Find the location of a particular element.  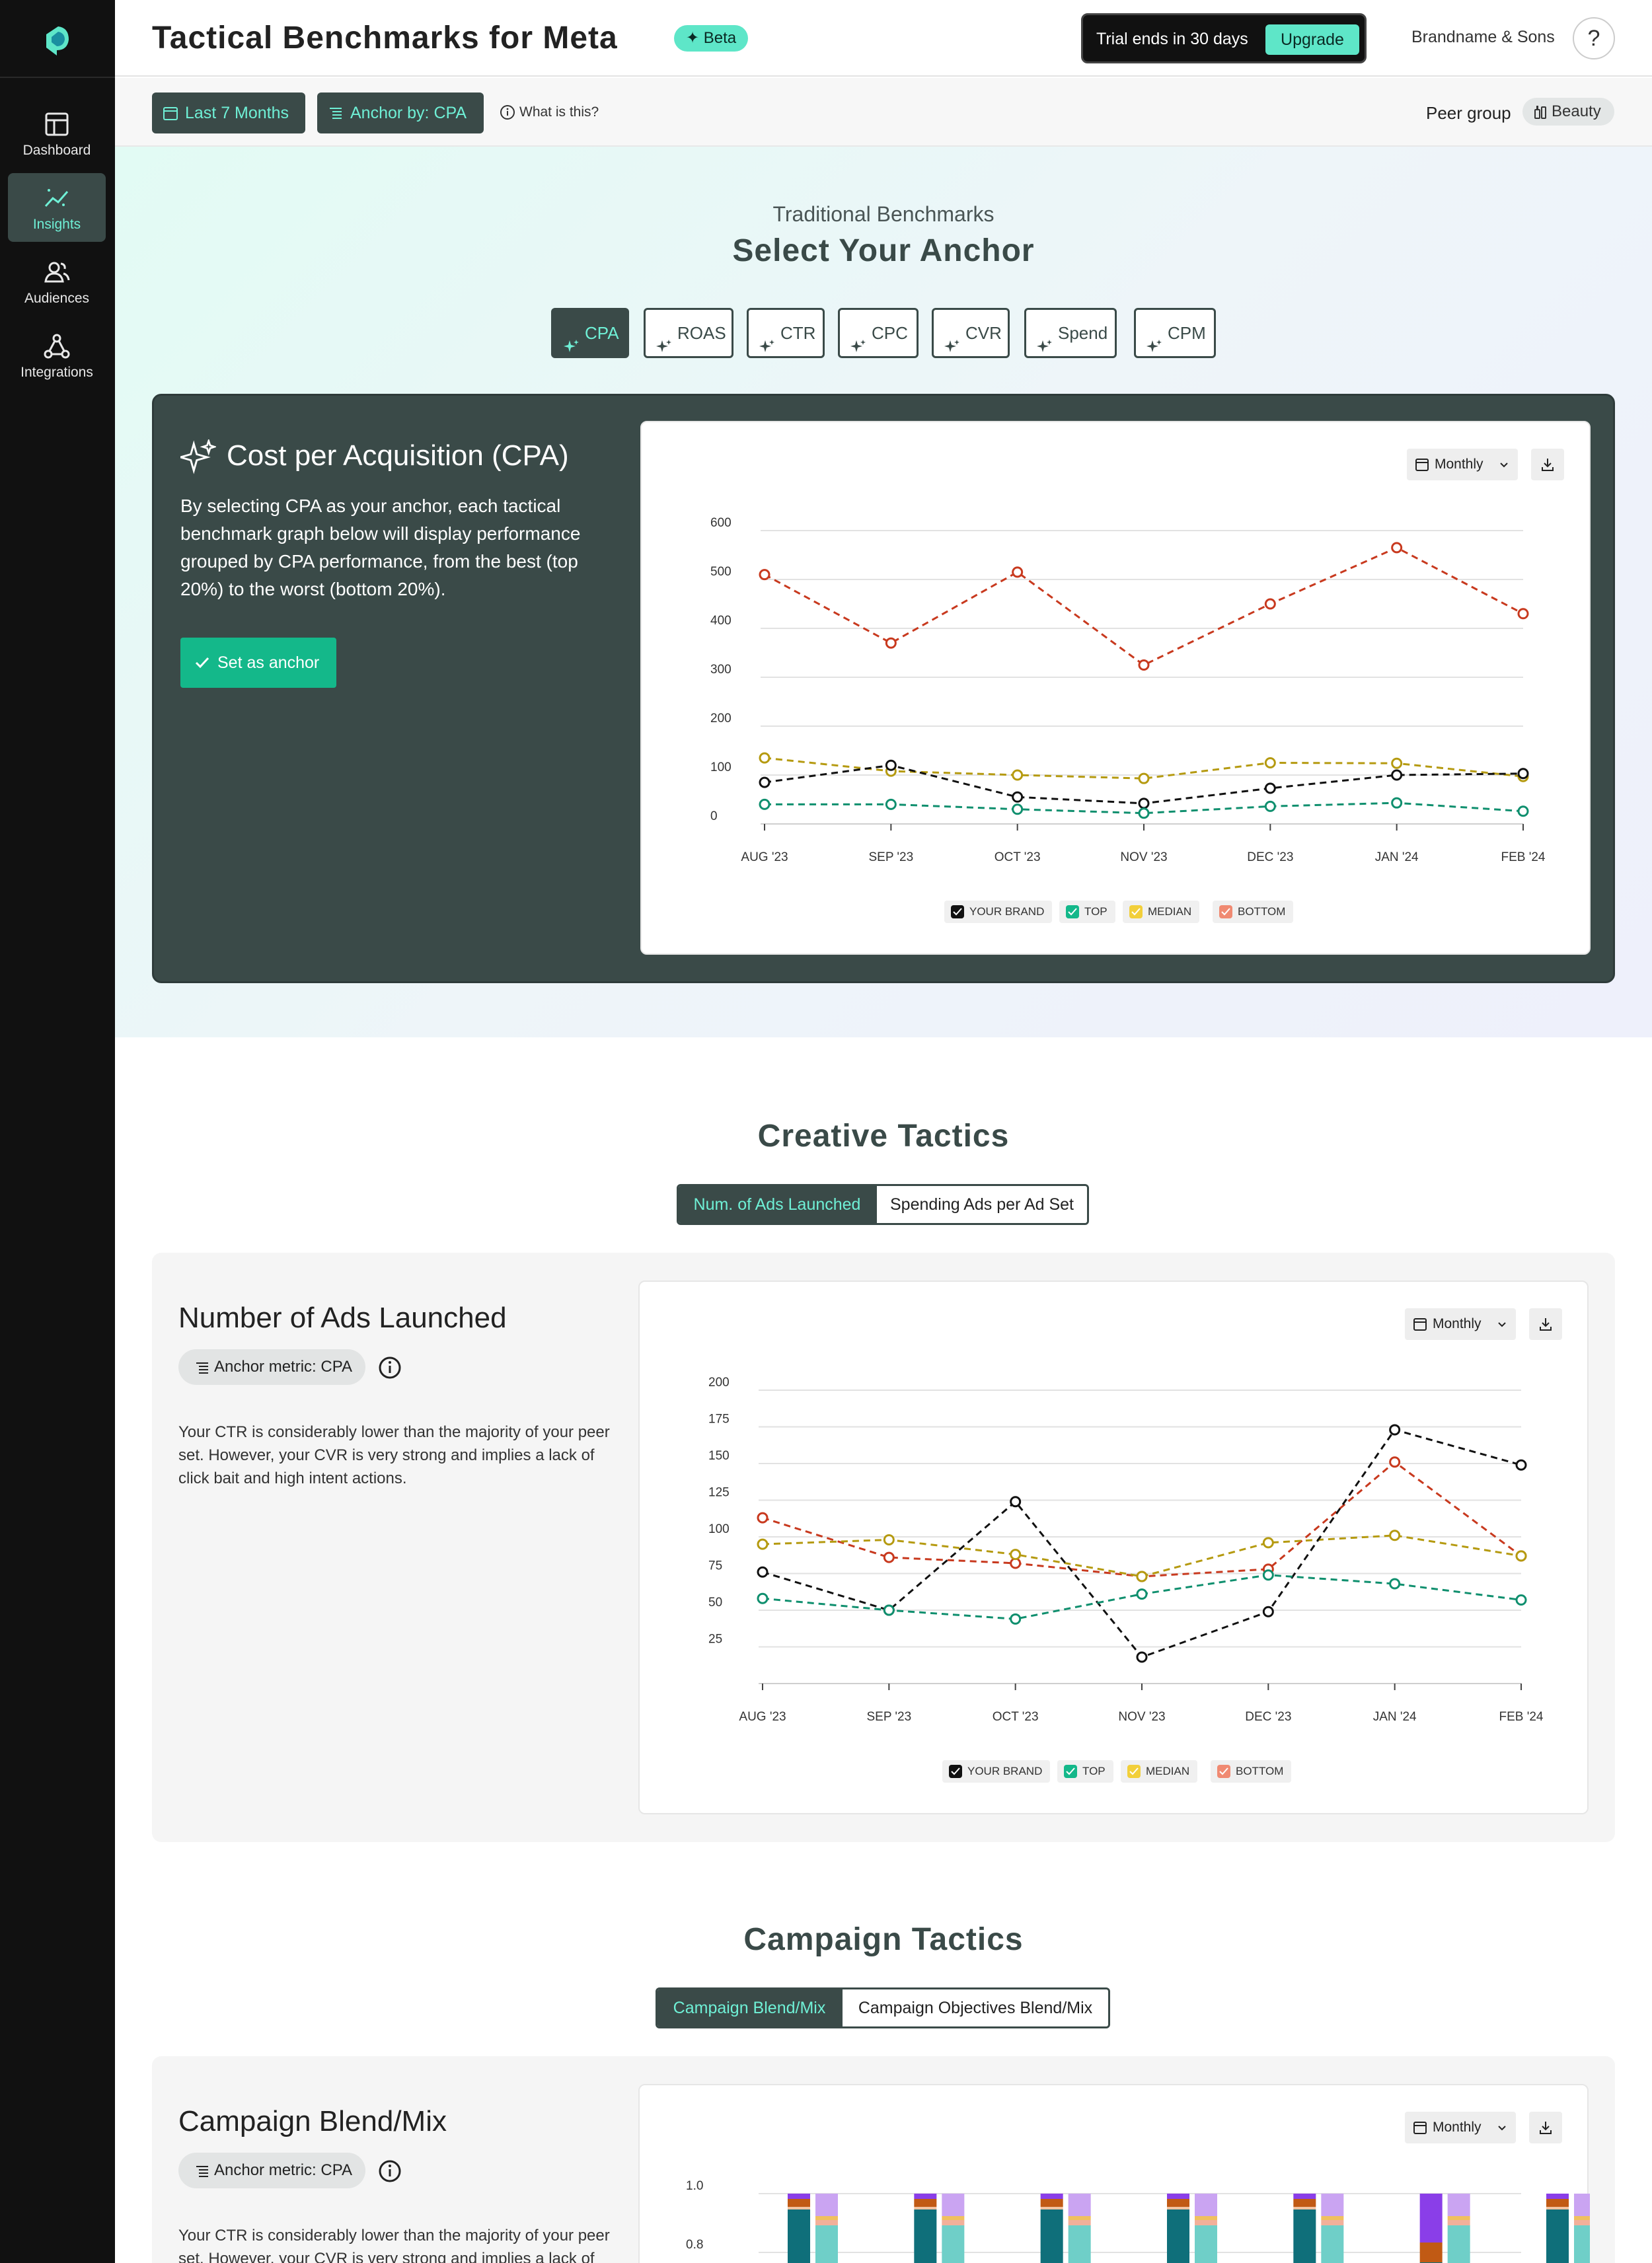

download-icon is located at coordinates (1546, 2128).